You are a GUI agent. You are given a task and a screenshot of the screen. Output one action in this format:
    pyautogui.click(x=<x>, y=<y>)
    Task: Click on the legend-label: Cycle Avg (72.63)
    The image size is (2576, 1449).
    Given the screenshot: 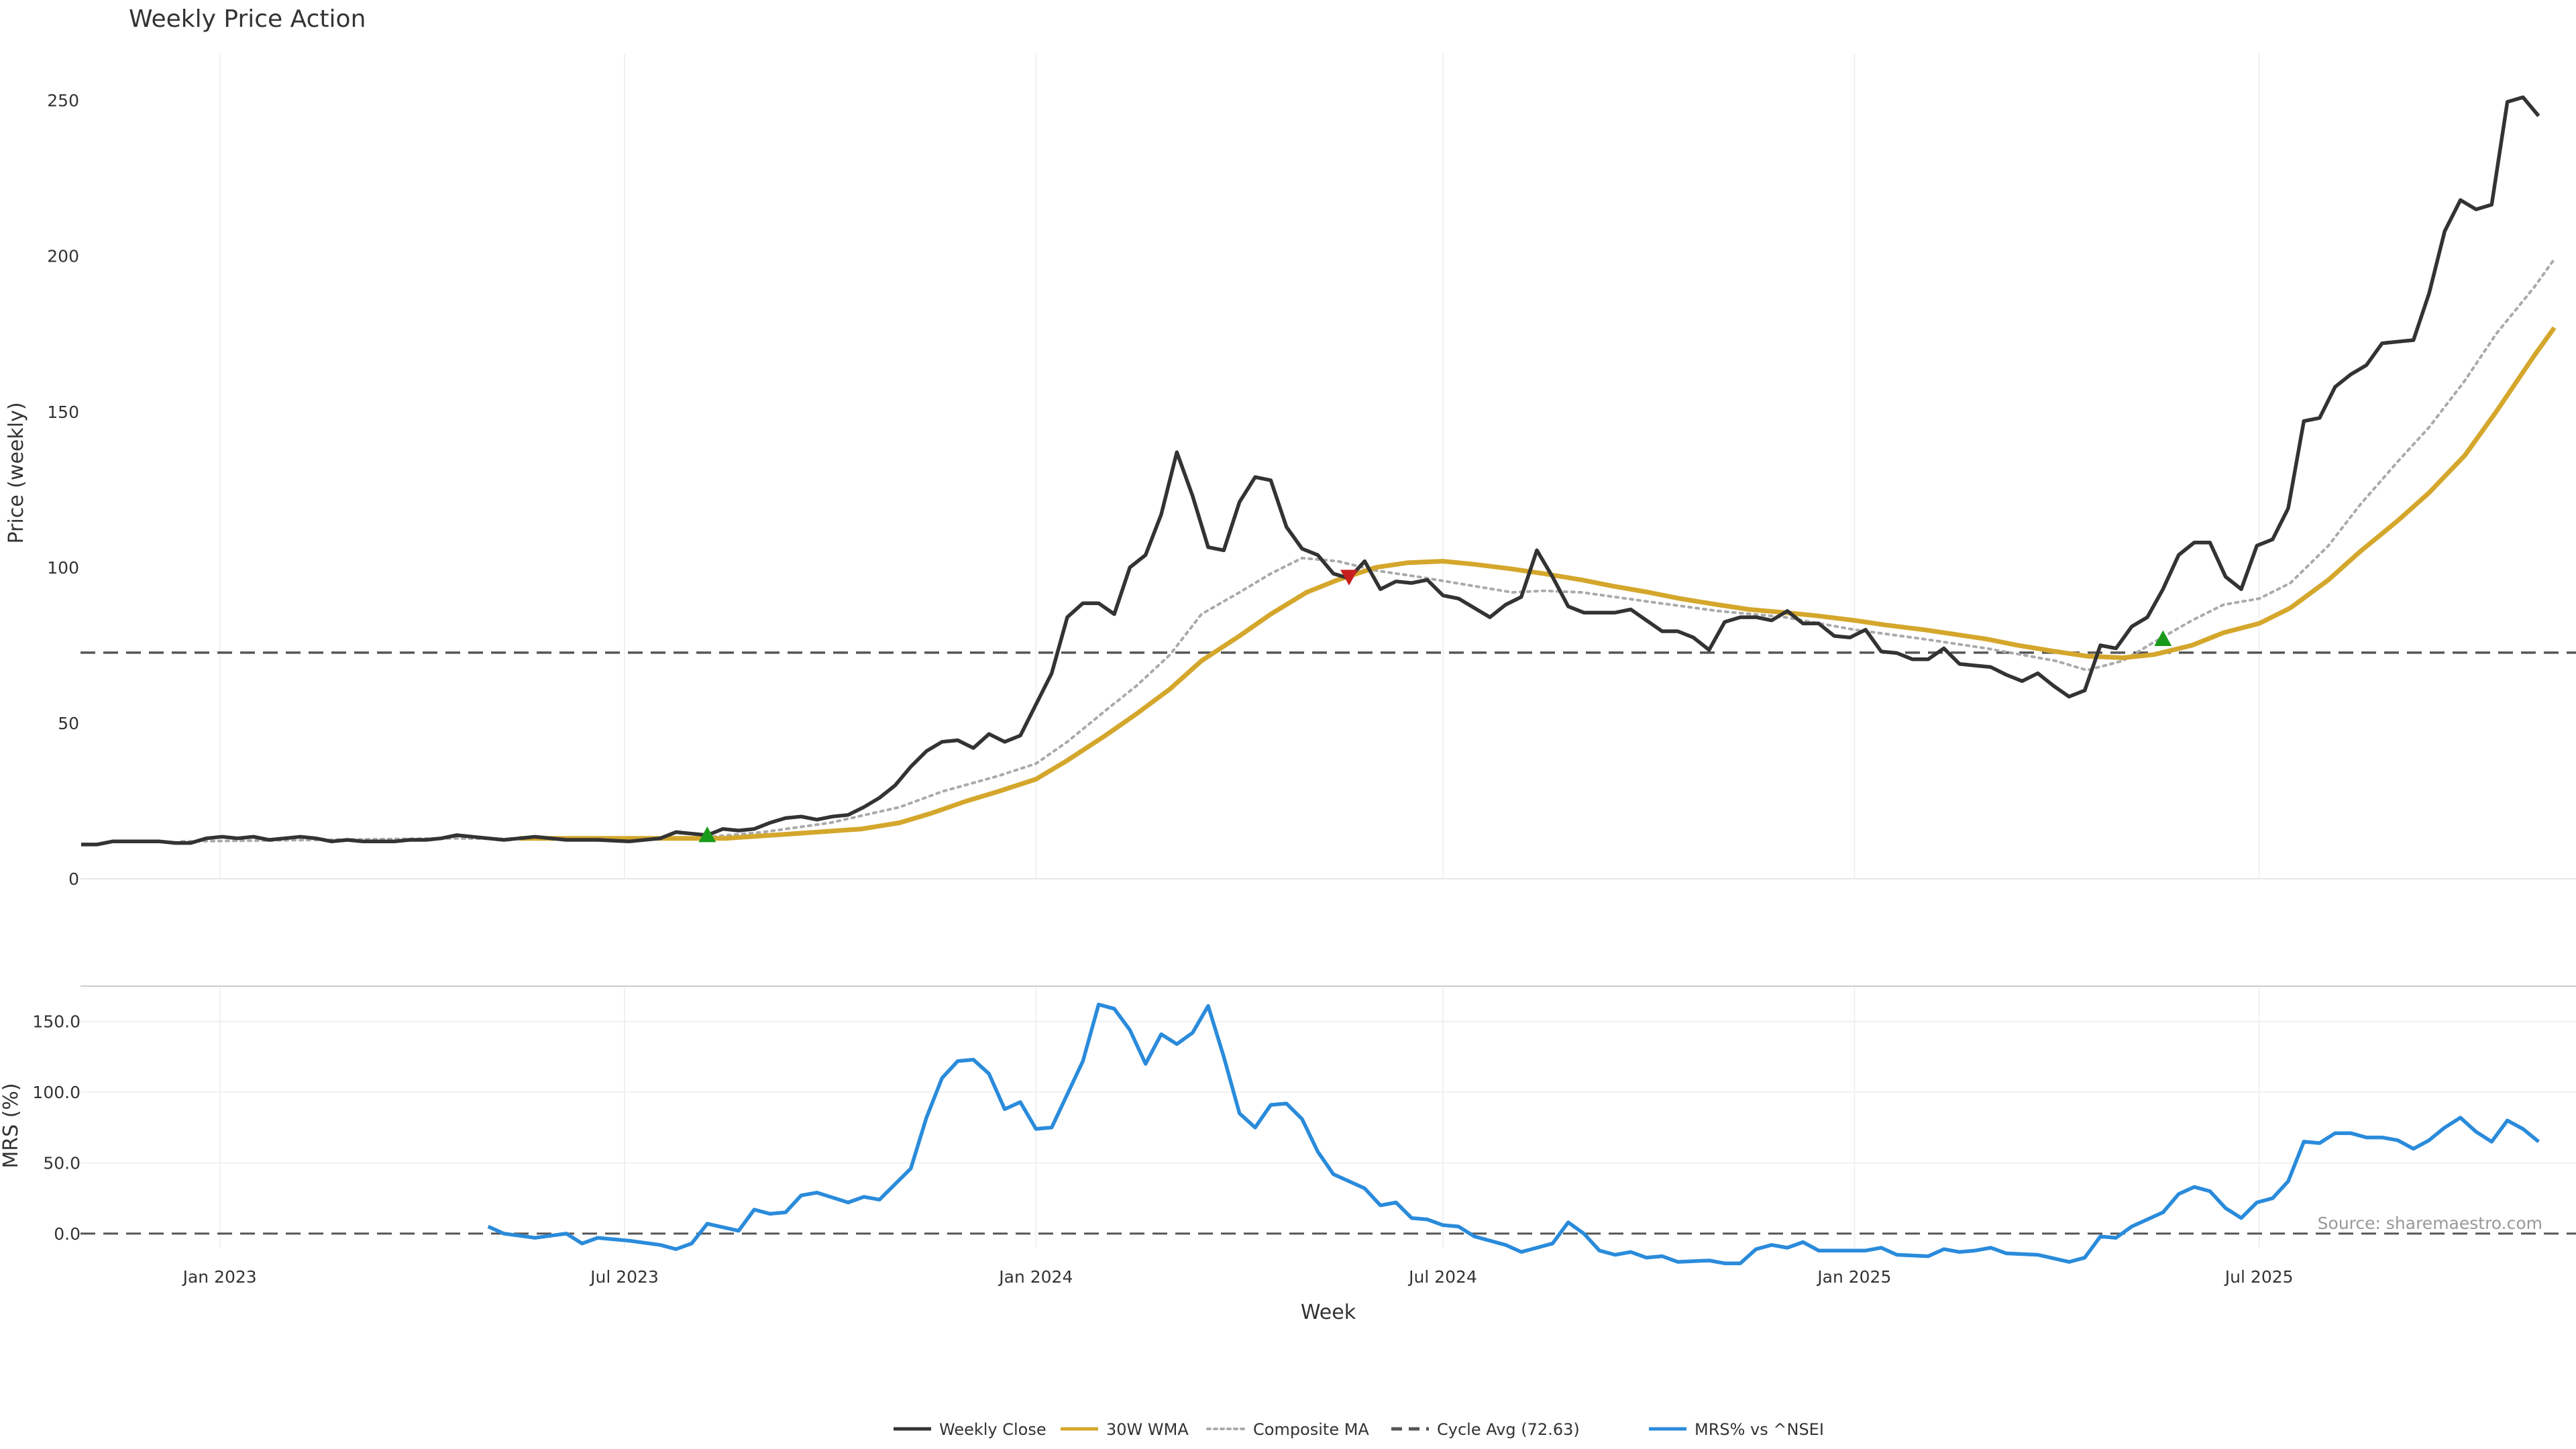 What is the action you would take?
    pyautogui.click(x=1508, y=1429)
    